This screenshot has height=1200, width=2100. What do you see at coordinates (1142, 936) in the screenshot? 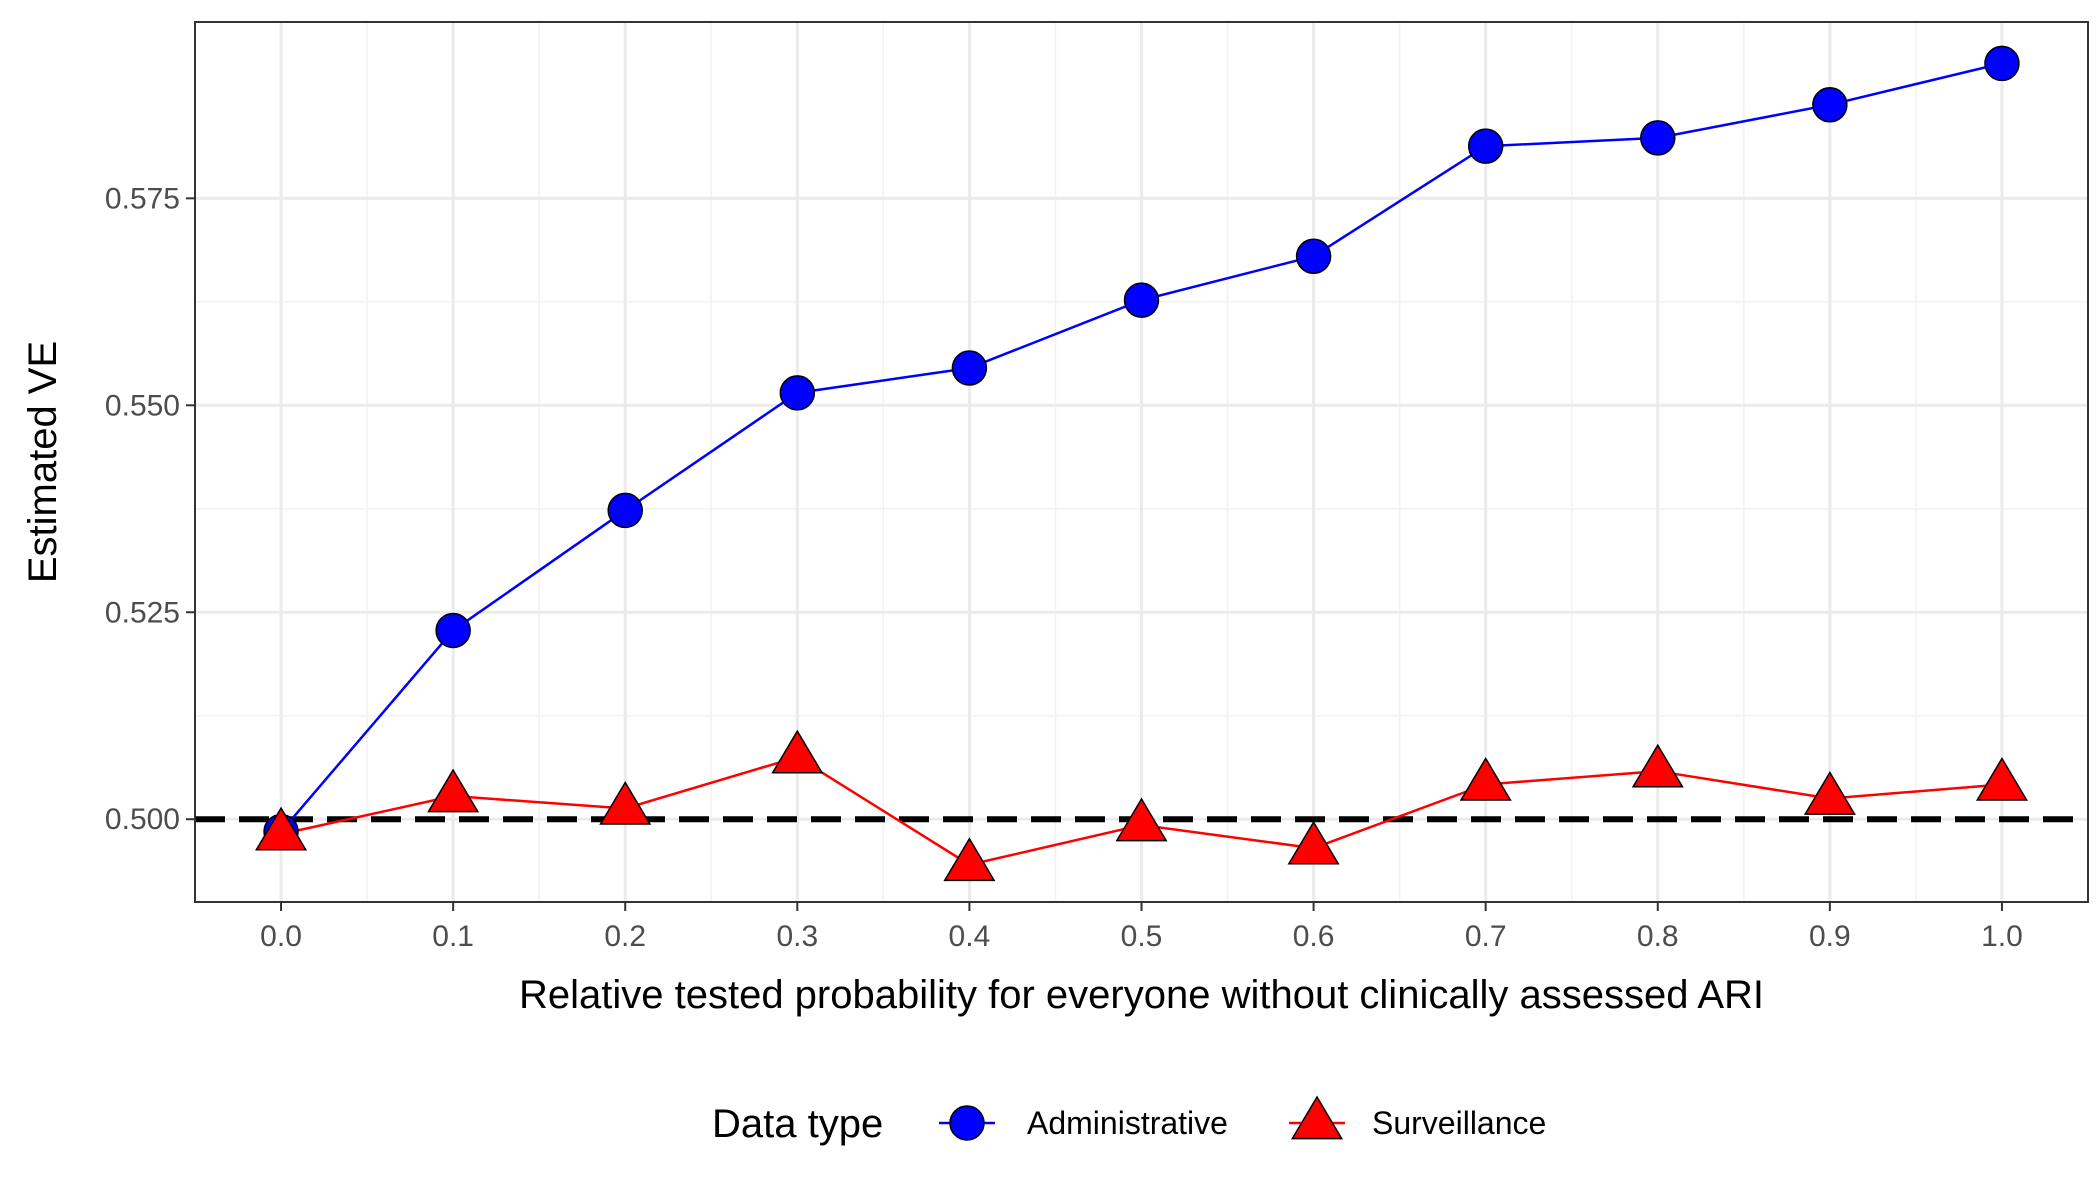
I see `x-tick-label: 0.5` at bounding box center [1142, 936].